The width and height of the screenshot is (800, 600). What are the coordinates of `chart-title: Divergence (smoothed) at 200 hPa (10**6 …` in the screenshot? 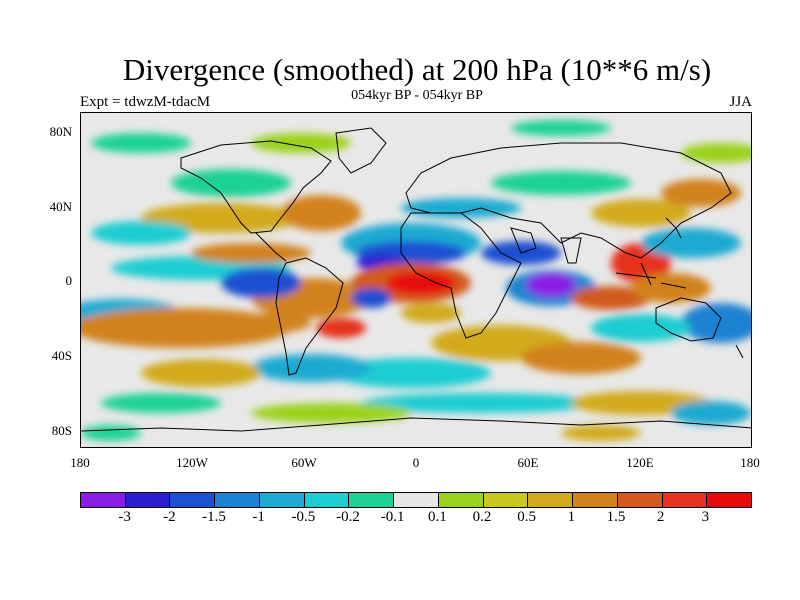 It's located at (417, 69).